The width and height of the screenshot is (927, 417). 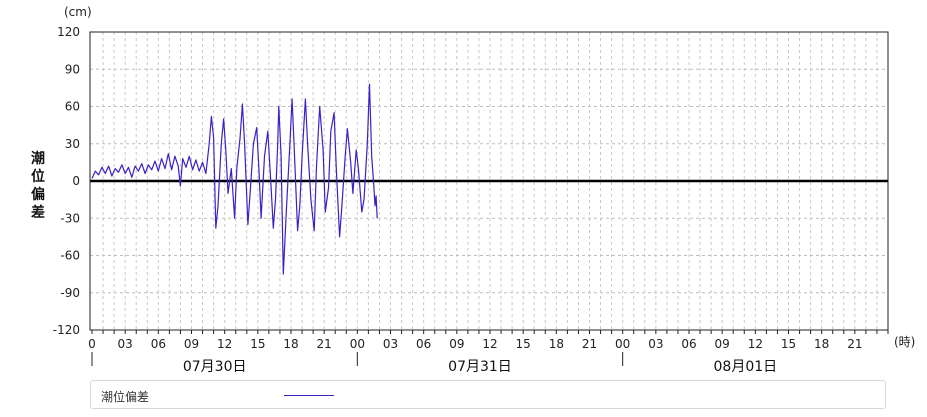 What do you see at coordinates (746, 367) in the screenshot?
I see `date-label: 08月01日` at bounding box center [746, 367].